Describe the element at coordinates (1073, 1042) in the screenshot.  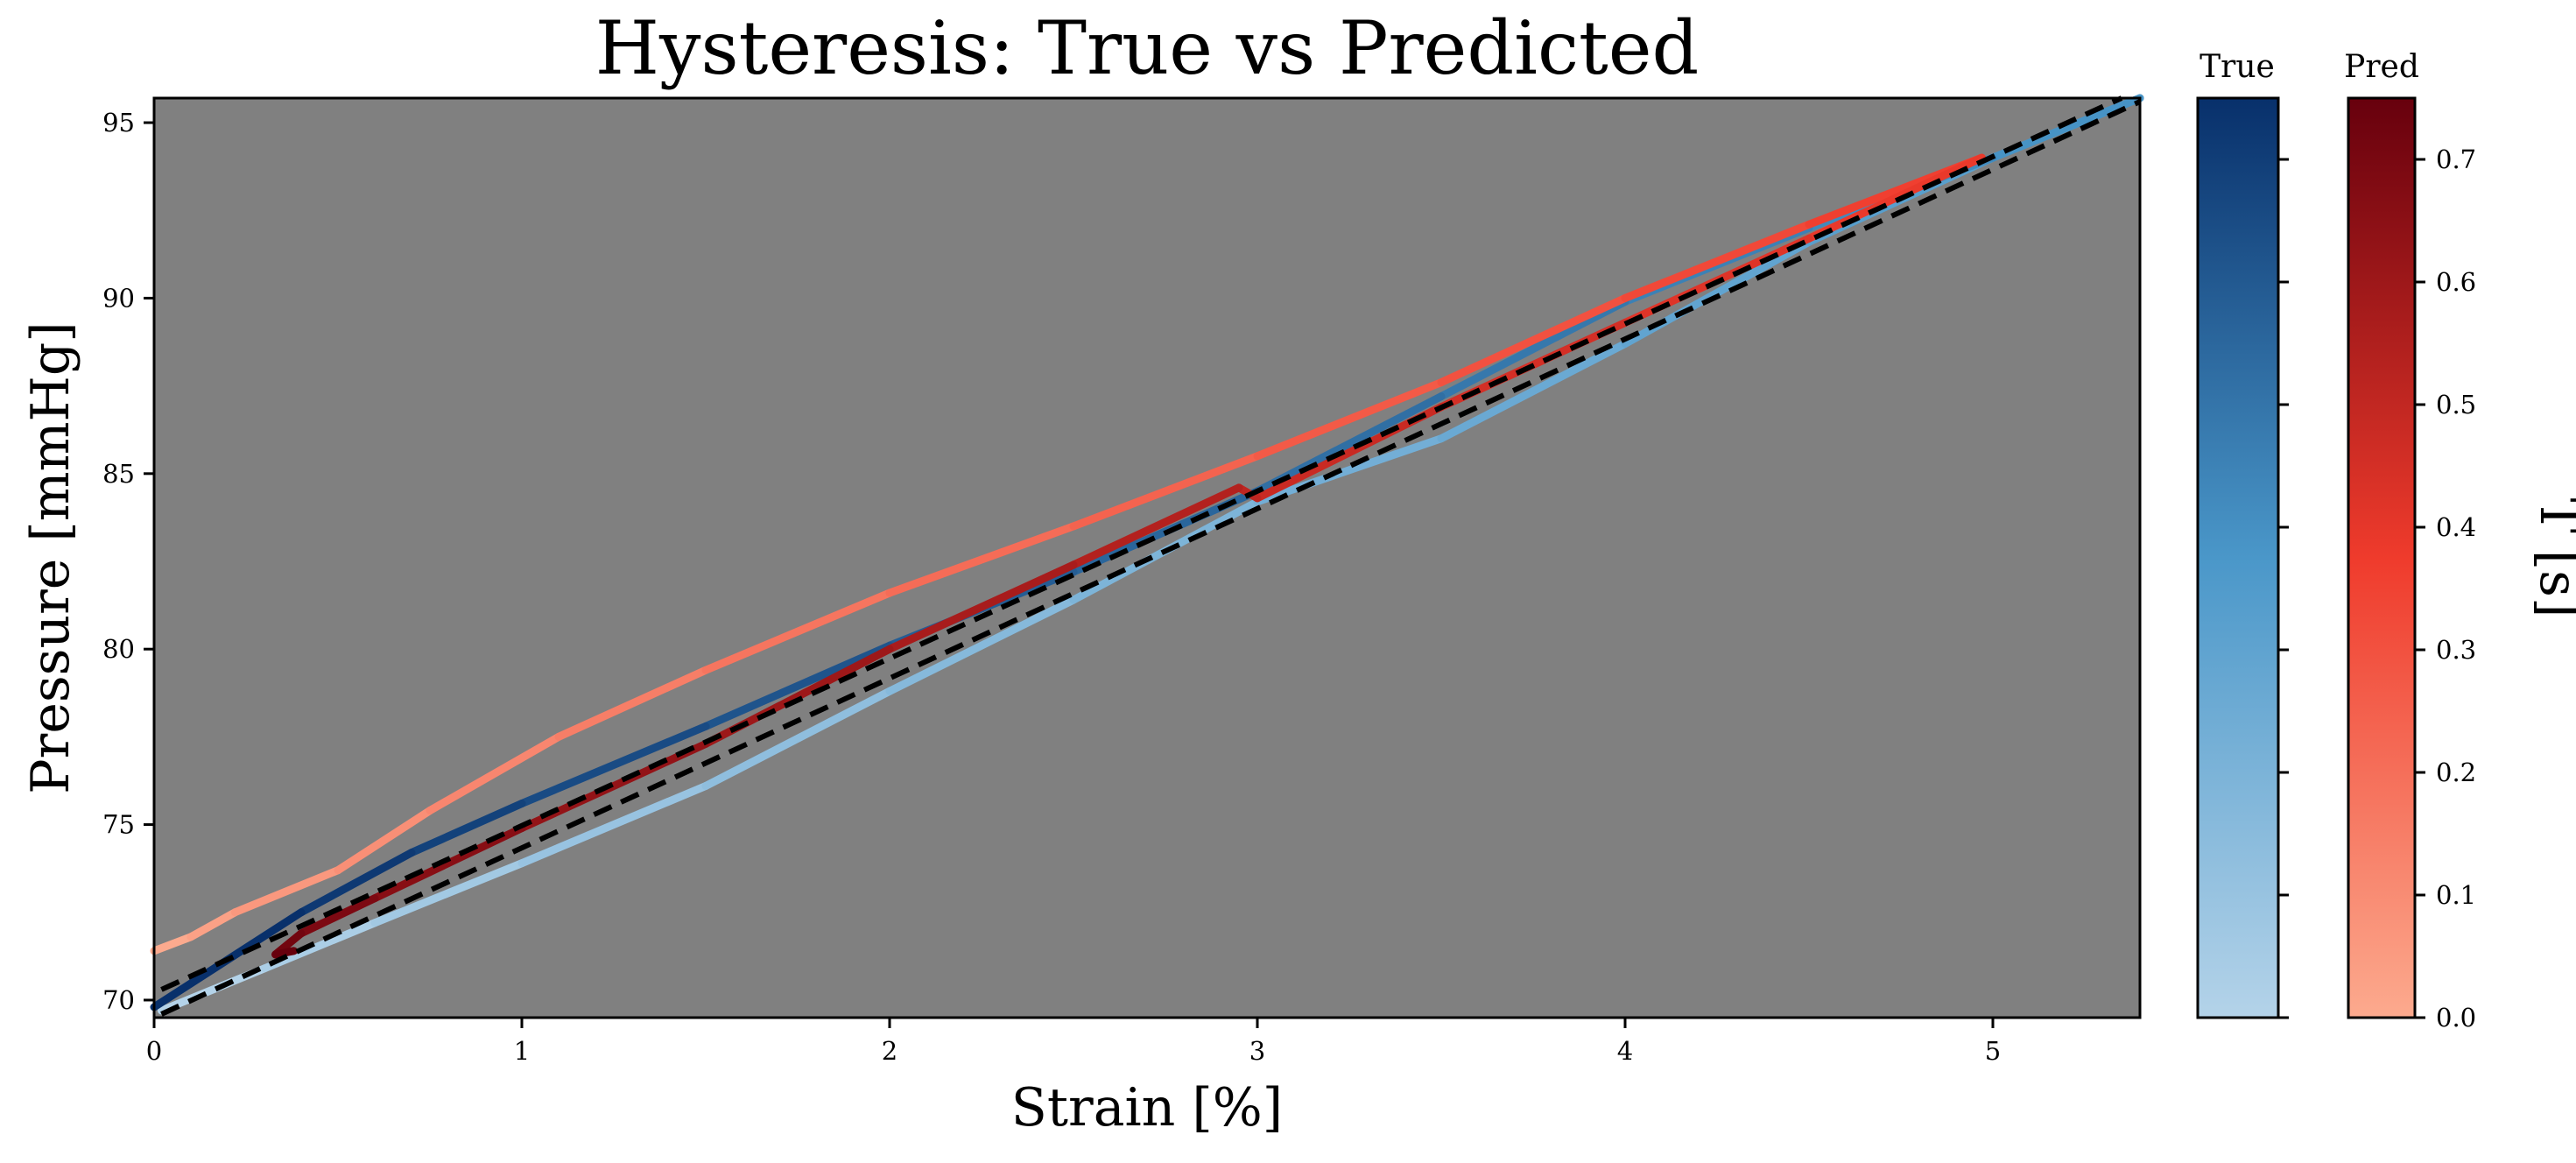
I see `x-axis: 0 1 2 3 4 5` at that location.